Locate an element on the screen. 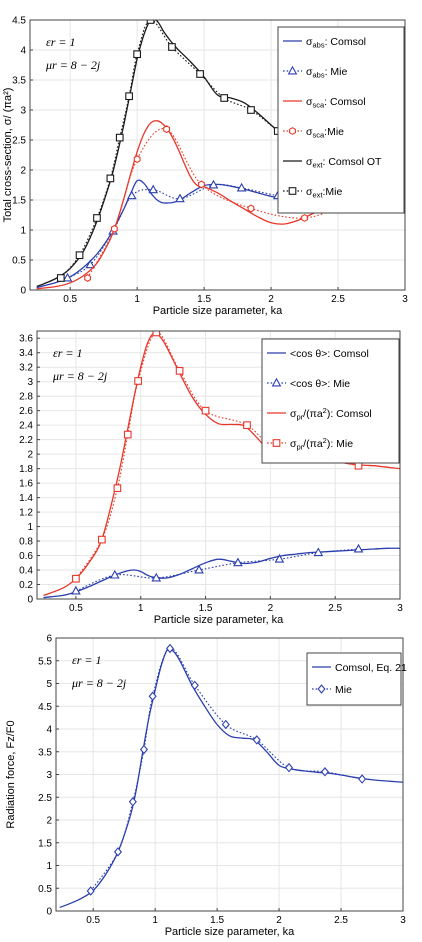 This screenshot has height=942, width=422. x-axis-label: Particle size parameter, ka is located at coordinates (218, 311).